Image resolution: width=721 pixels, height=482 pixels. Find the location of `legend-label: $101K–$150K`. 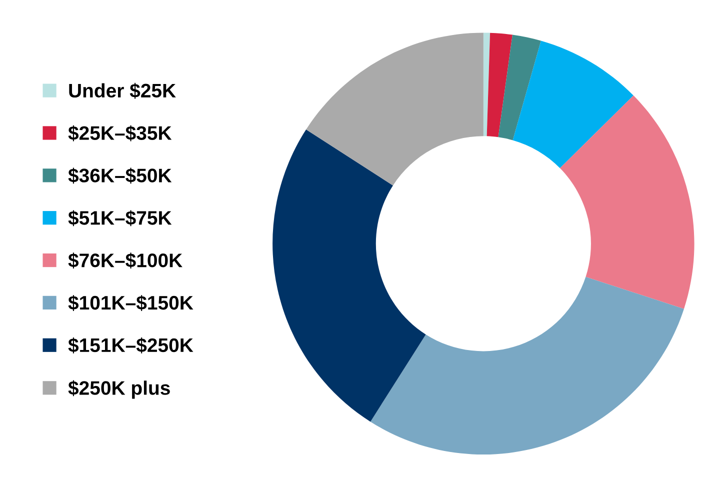

legend-label: $101K–$150K is located at coordinates (131, 303).